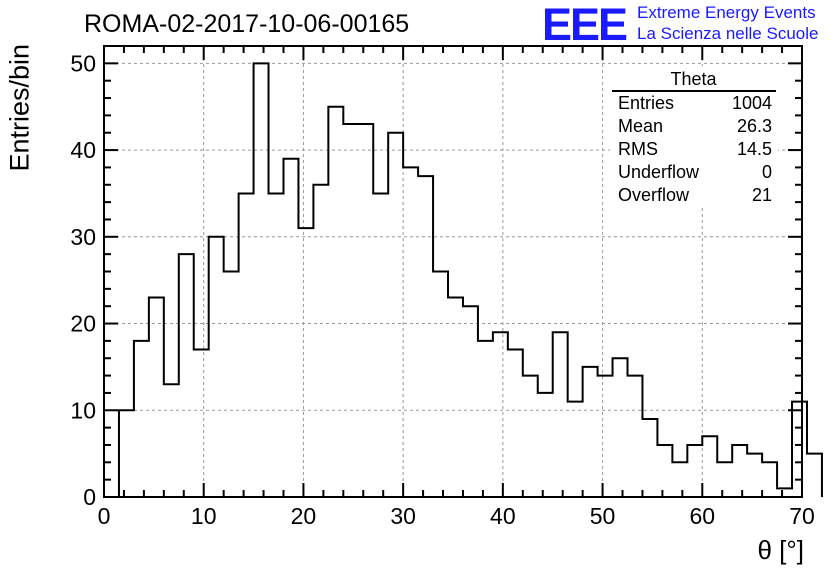 The height and width of the screenshot is (572, 836). What do you see at coordinates (761, 195) in the screenshot?
I see `stats-value: 21` at bounding box center [761, 195].